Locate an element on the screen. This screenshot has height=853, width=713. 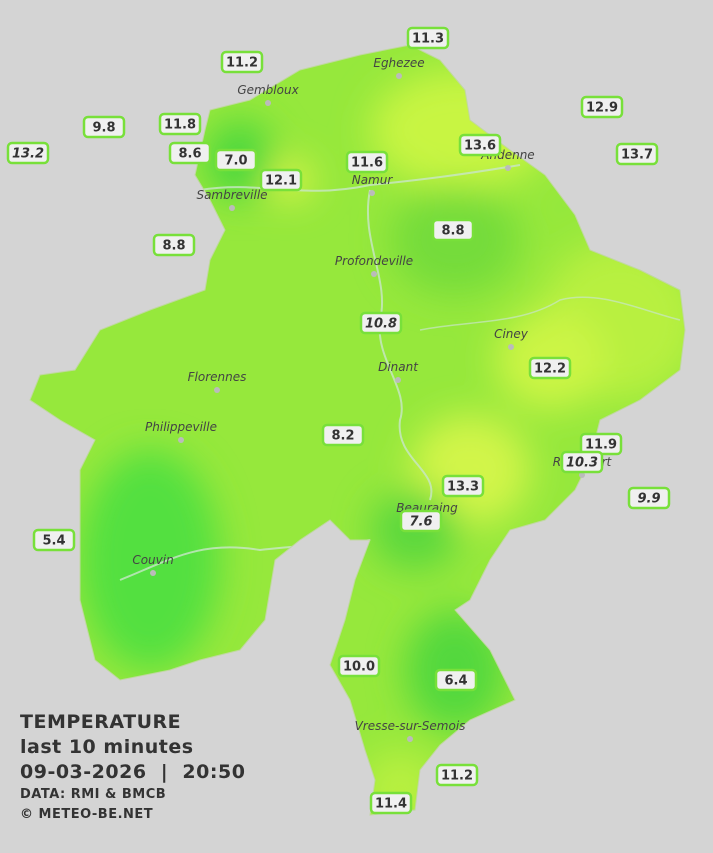
city-label: Couvin is located at coordinates (152, 560).